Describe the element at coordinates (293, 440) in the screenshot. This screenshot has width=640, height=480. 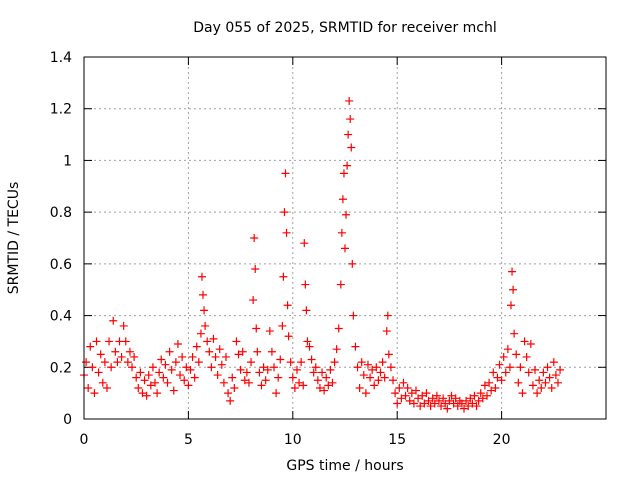
I see `x-tick-label: 10` at that location.